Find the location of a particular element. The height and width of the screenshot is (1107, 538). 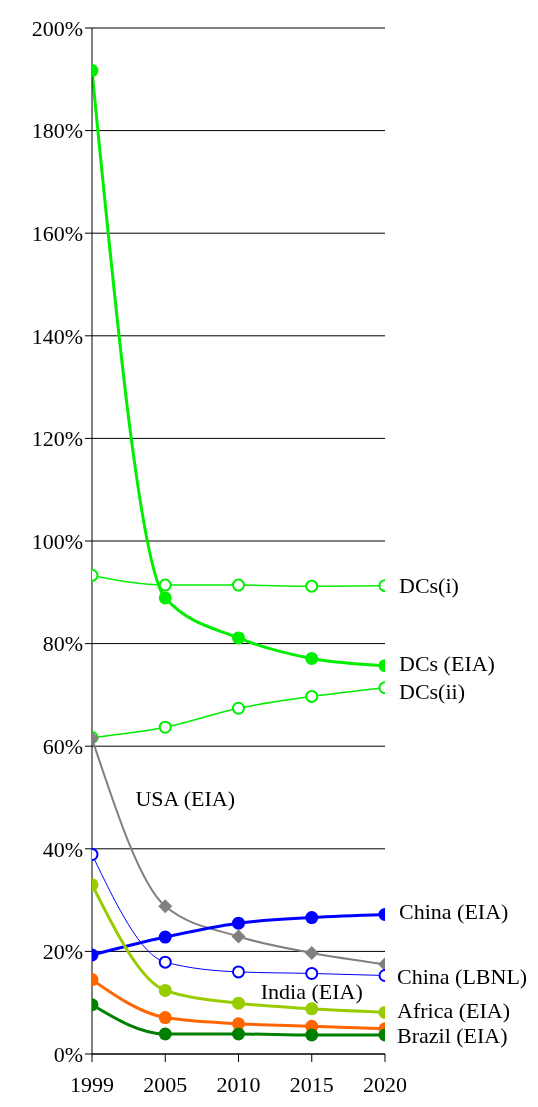

x-tick-label: 2010 is located at coordinates (238, 1084).